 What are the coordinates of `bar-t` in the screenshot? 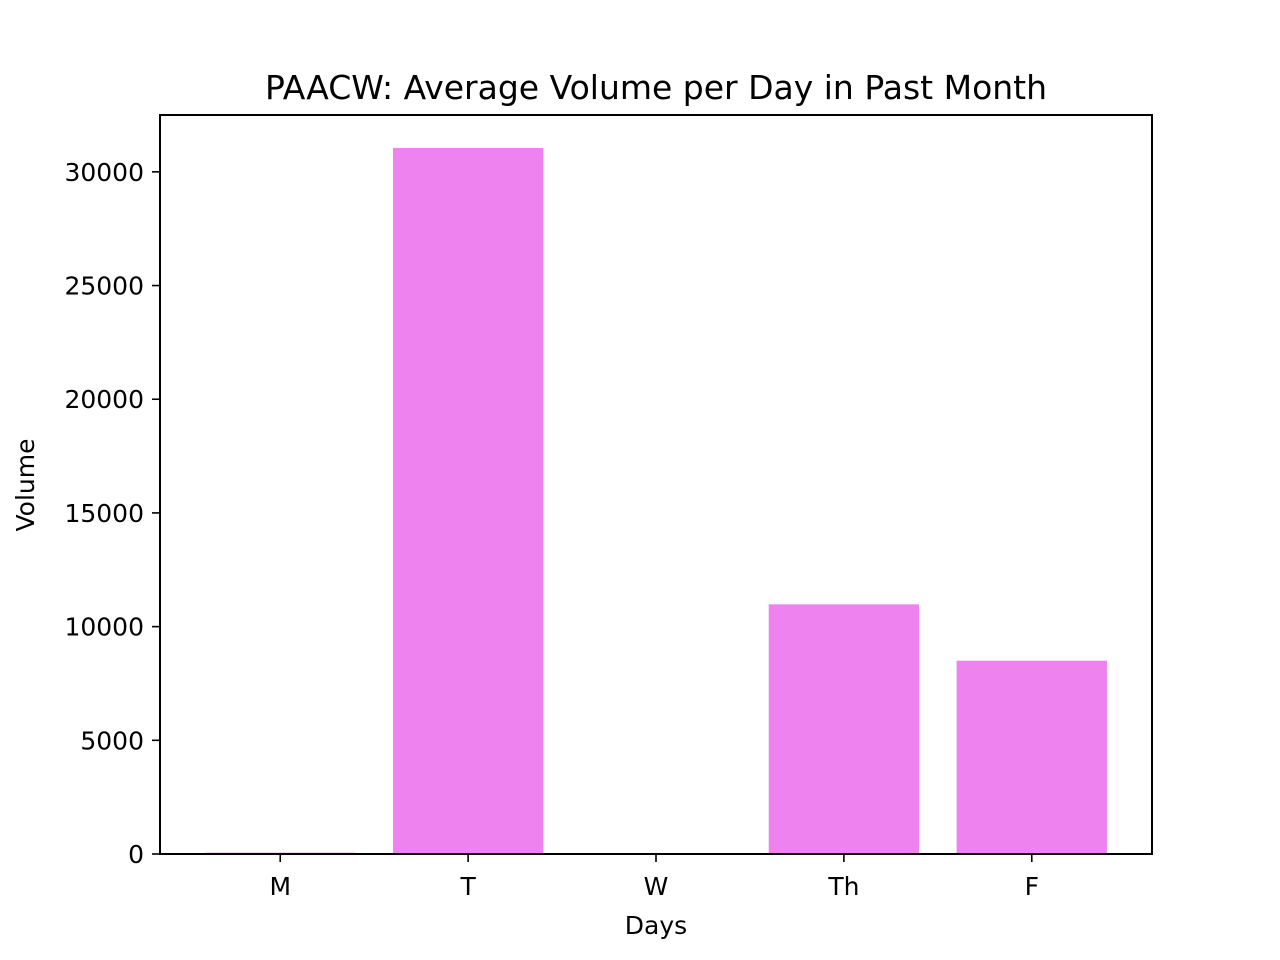 It's located at (468, 501).